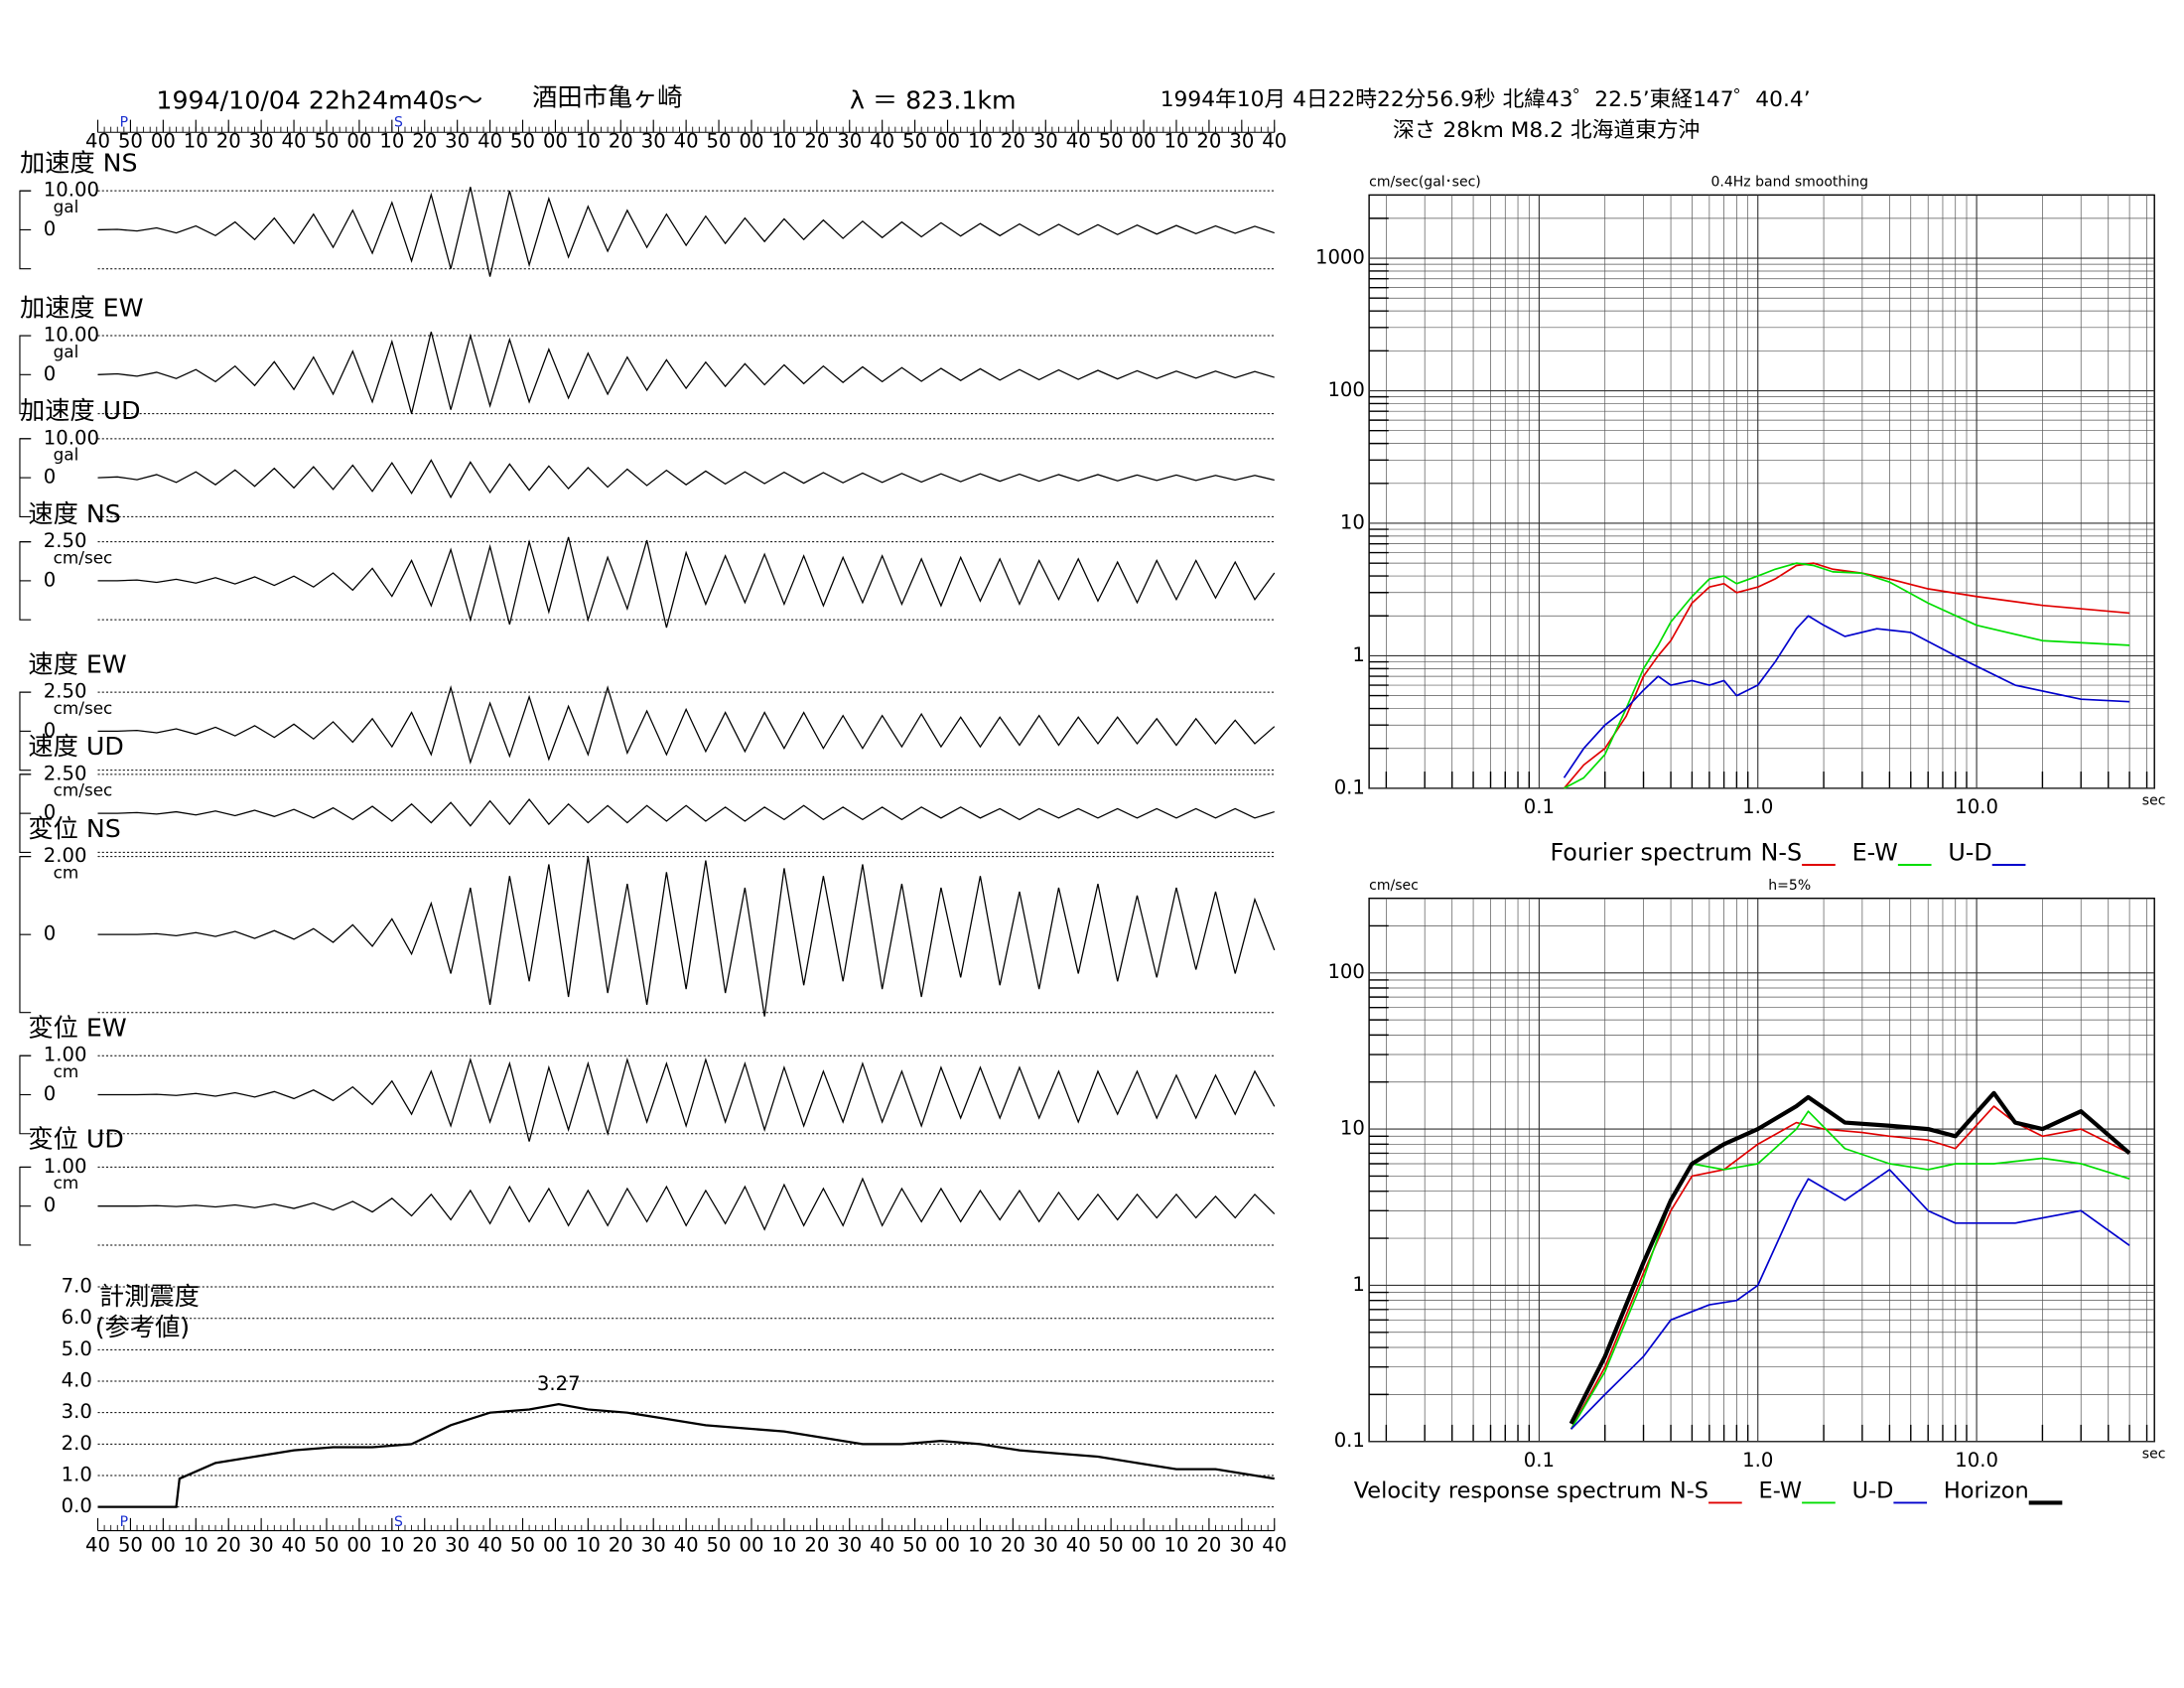  Describe the element at coordinates (77, 1505) in the screenshot. I see `y-tick-label: 0.0` at that location.